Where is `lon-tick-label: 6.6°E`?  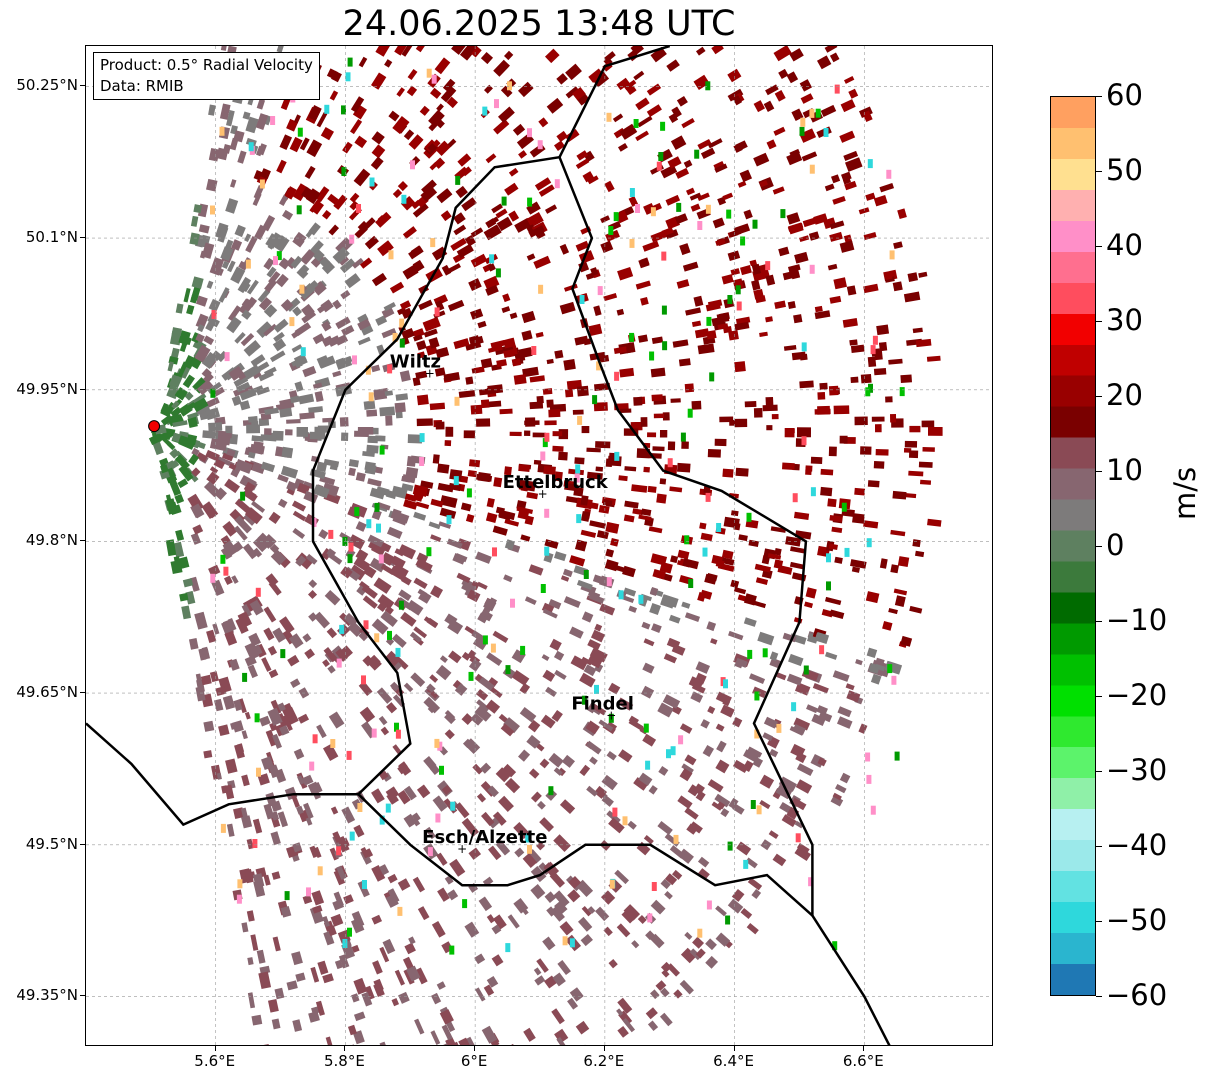
lon-tick-label: 6.6°E is located at coordinates (863, 1061).